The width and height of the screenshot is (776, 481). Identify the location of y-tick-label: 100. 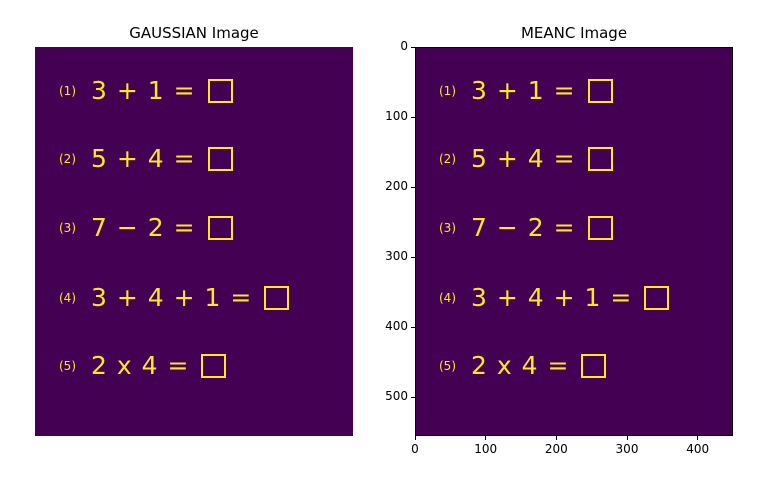
(396, 116).